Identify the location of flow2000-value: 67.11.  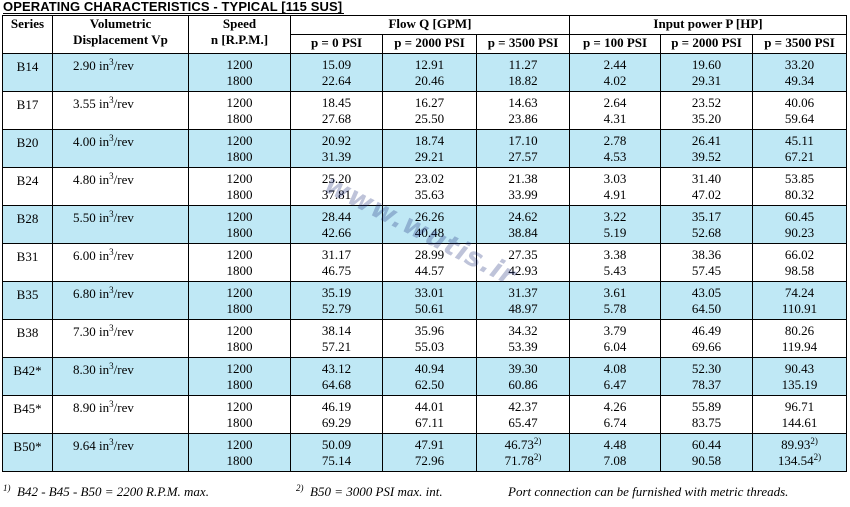
(429, 422).